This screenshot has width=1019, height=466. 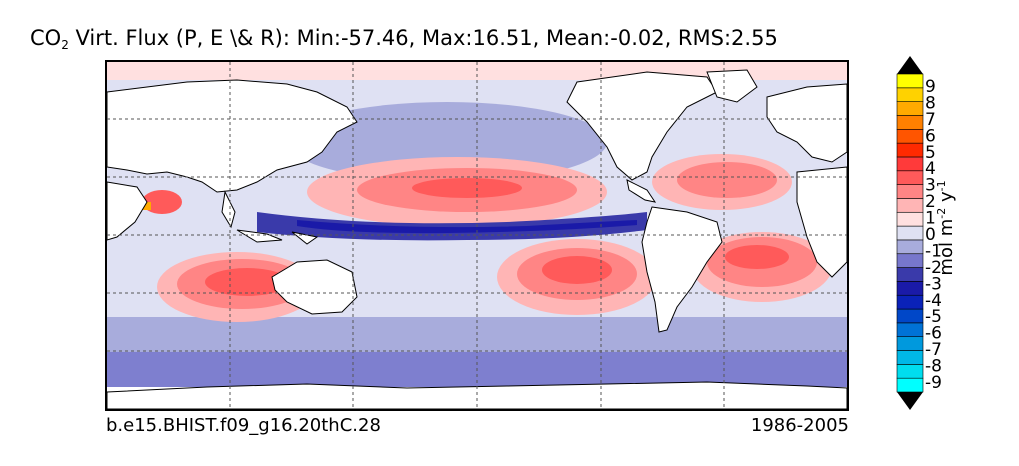 I want to click on colorbar-tick-label: 3, so click(x=930, y=186).